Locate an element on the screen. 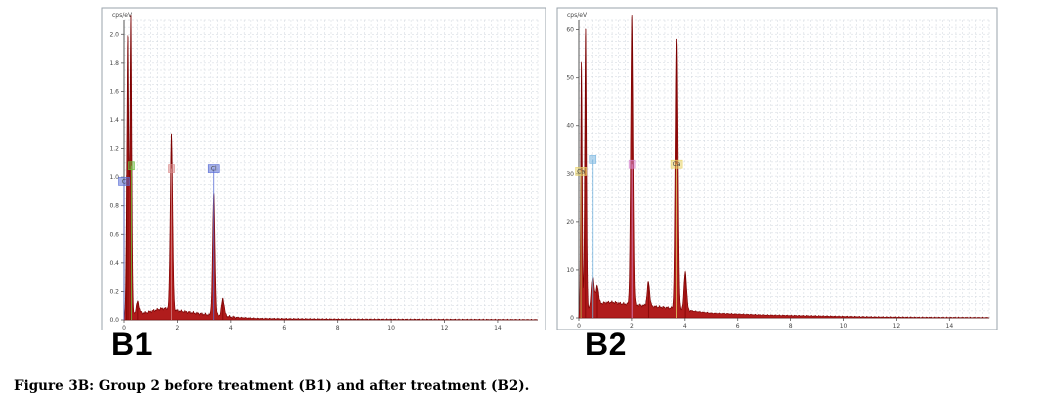 This screenshot has width=1042, height=418. y-tick-label: 1.4 is located at coordinates (114, 120).